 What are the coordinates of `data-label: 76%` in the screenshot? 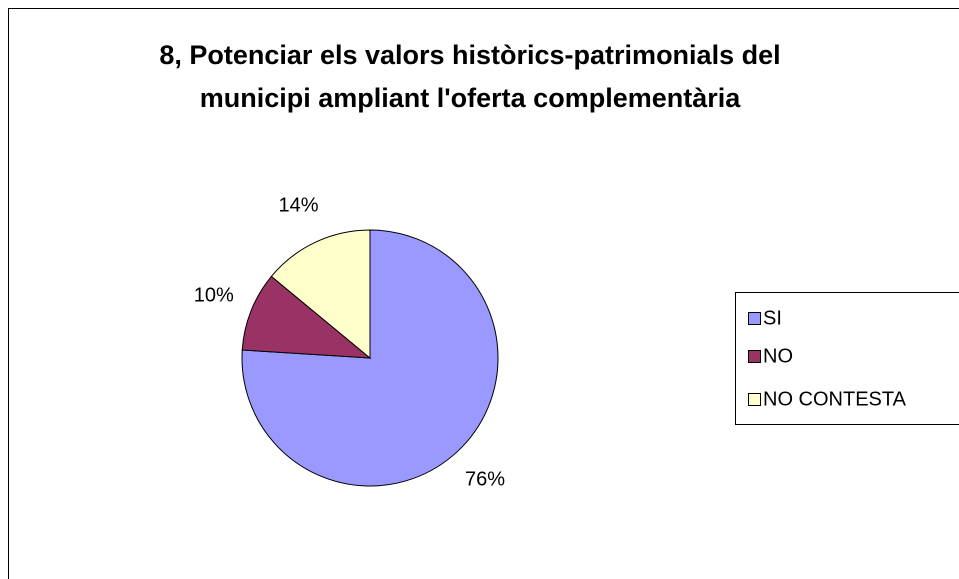 It's located at (485, 480).